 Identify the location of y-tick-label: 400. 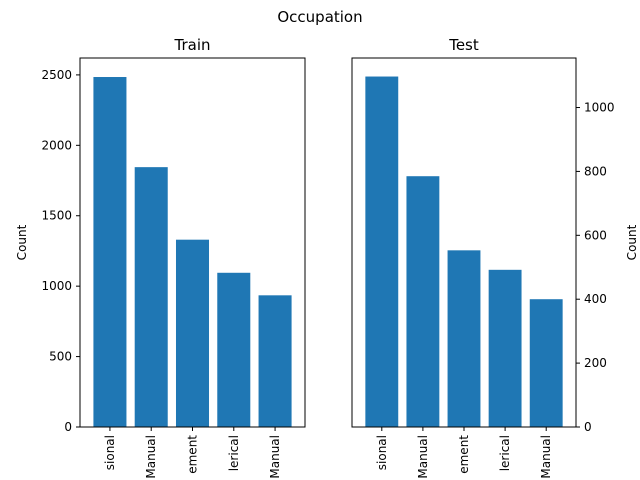
(595, 299).